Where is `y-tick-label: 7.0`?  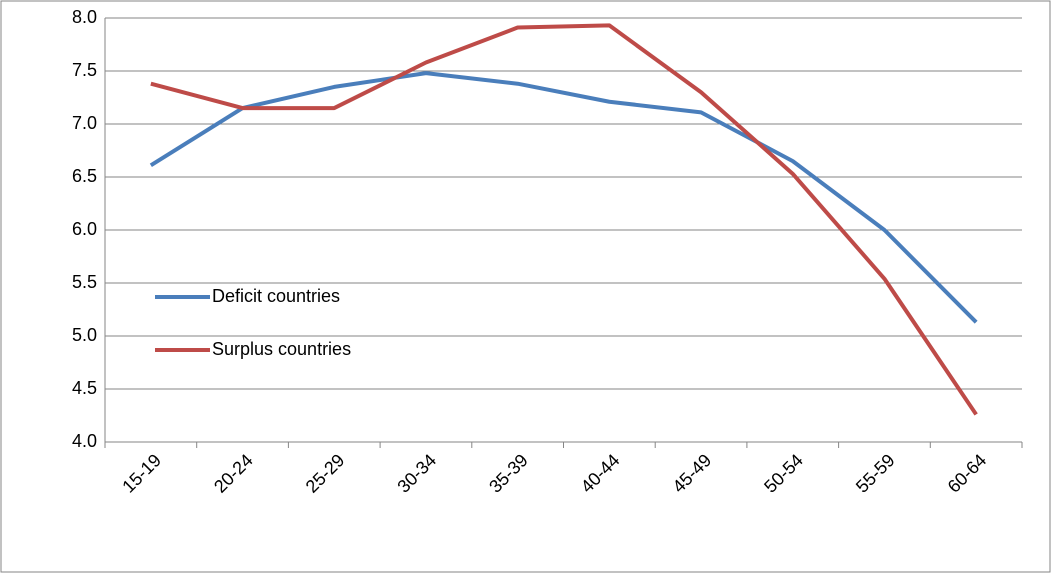
y-tick-label: 7.0 is located at coordinates (84, 123).